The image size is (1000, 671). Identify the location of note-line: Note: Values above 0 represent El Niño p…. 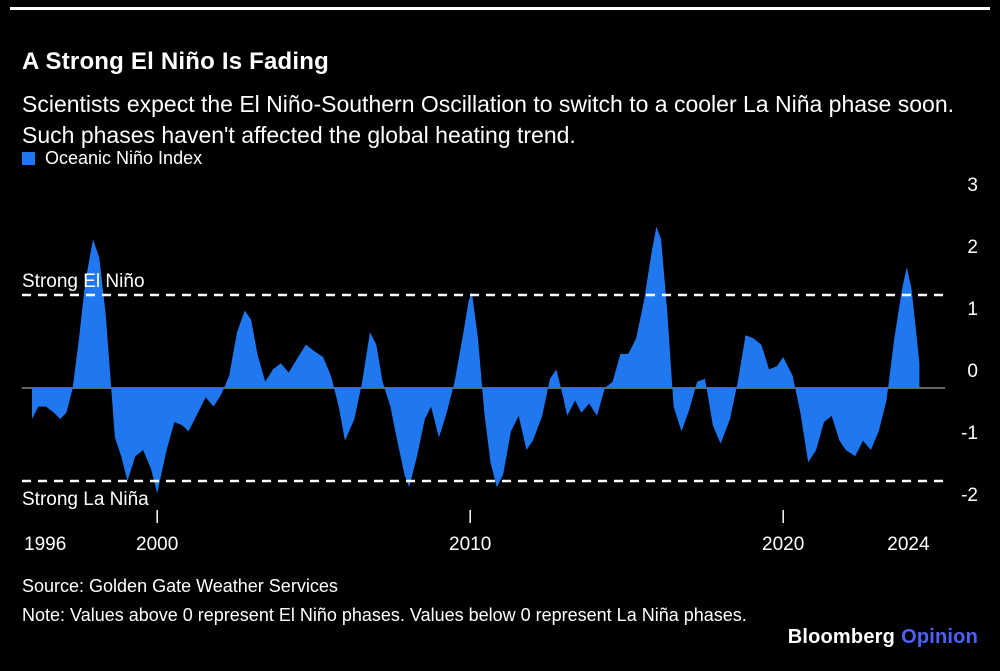
(384, 615).